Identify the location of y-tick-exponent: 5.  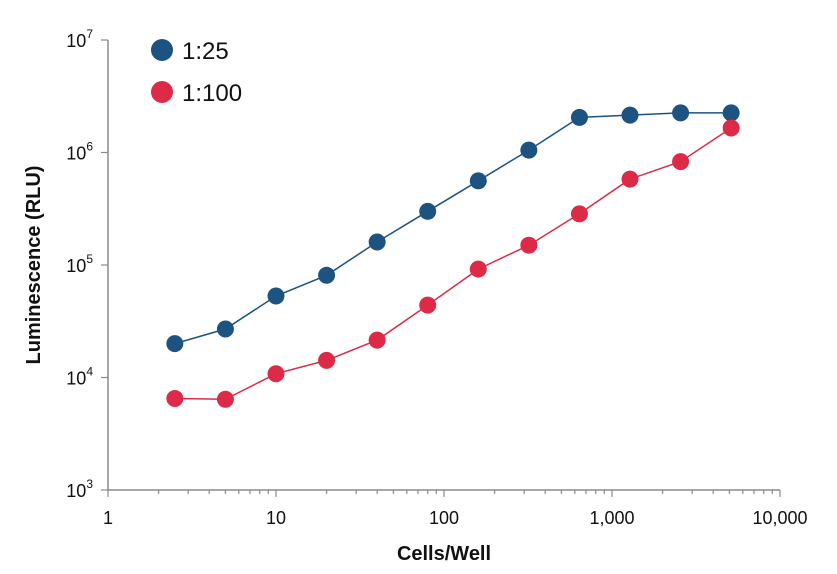
(89, 259).